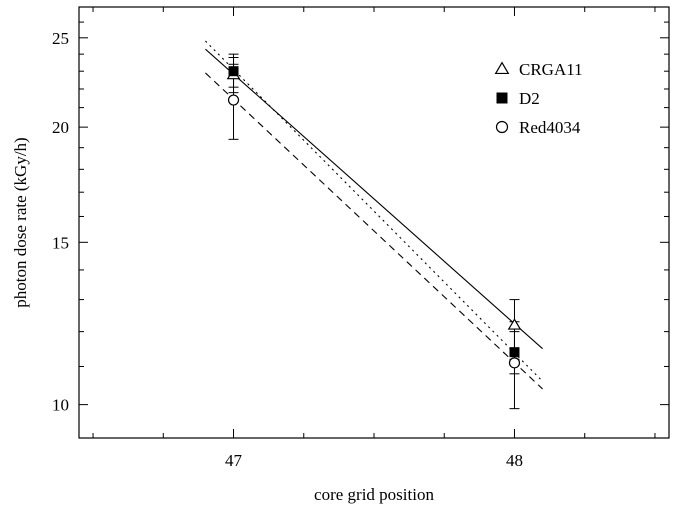 The height and width of the screenshot is (511, 676). Describe the element at coordinates (374, 494) in the screenshot. I see `x-axis-title: core grid position` at that location.